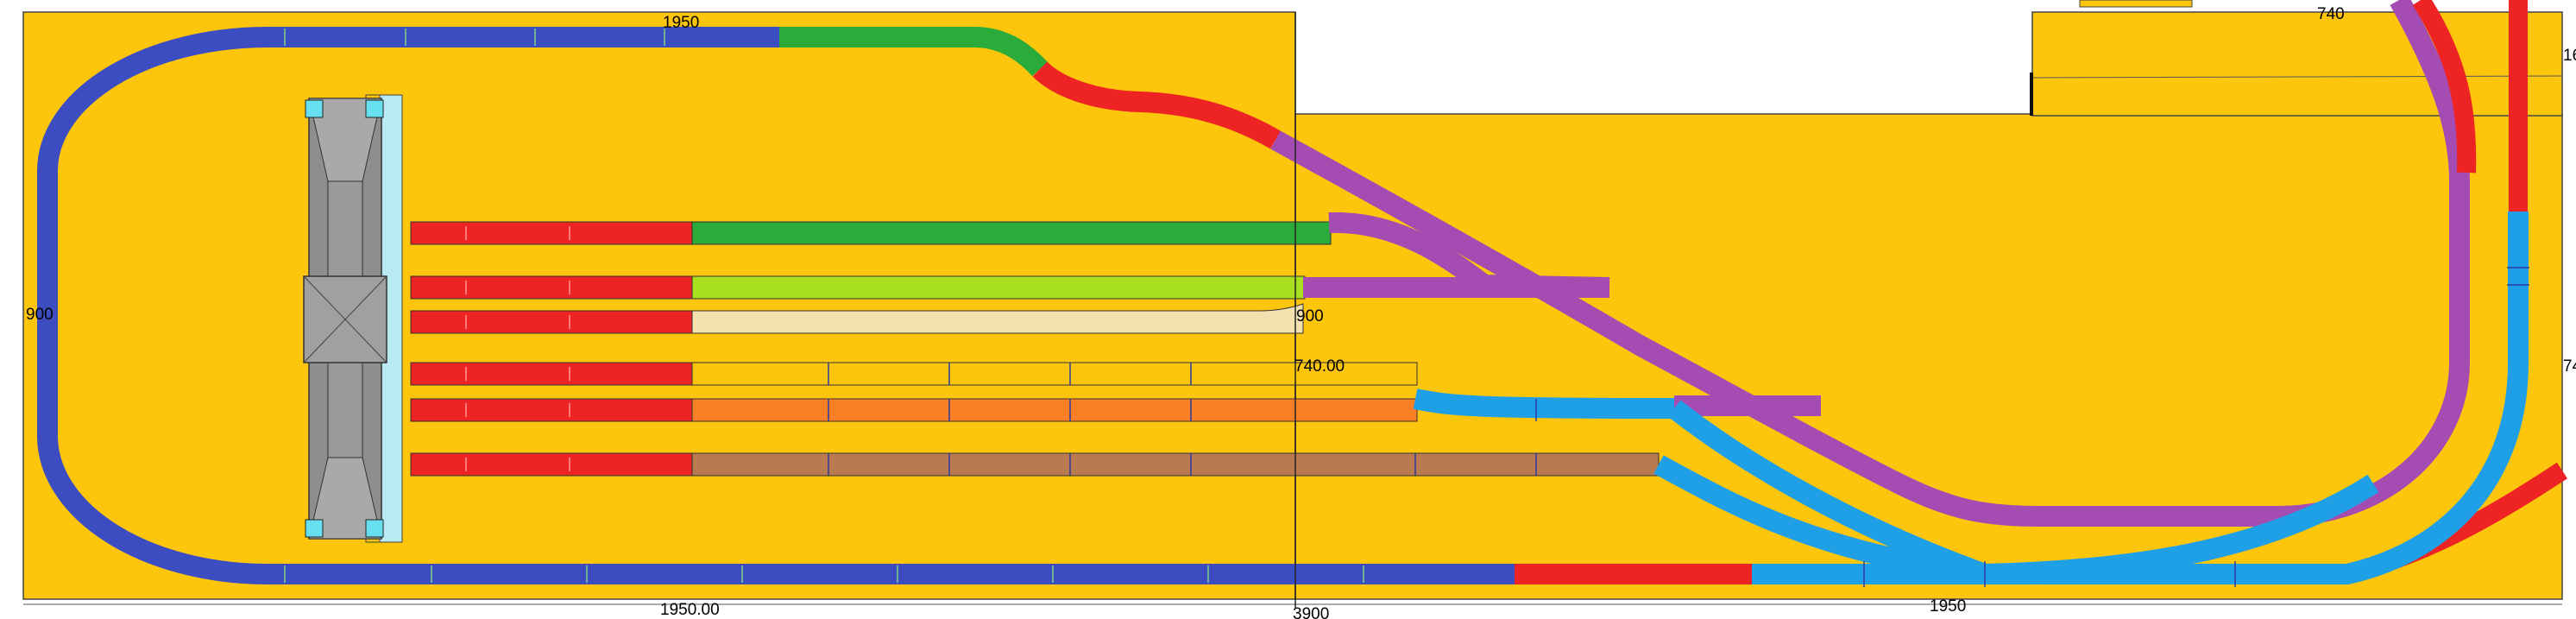 Image resolution: width=2576 pixels, height=619 pixels. What do you see at coordinates (353, 318) in the screenshot?
I see `station-building-icon` at bounding box center [353, 318].